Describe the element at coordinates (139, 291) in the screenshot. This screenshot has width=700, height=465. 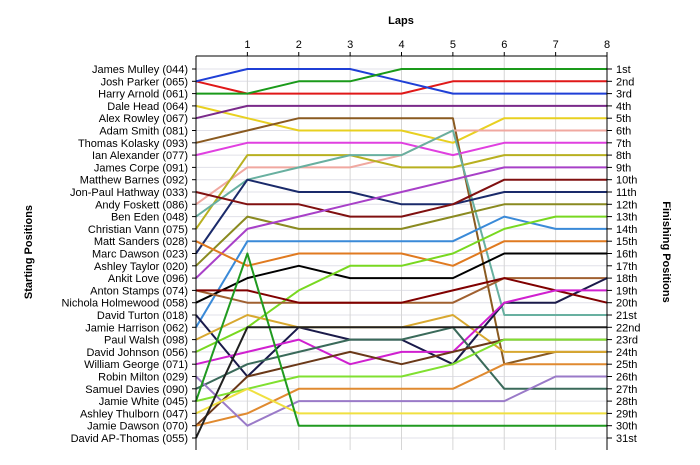
I see `starting-position-label: Anton Stamps (074)` at that location.